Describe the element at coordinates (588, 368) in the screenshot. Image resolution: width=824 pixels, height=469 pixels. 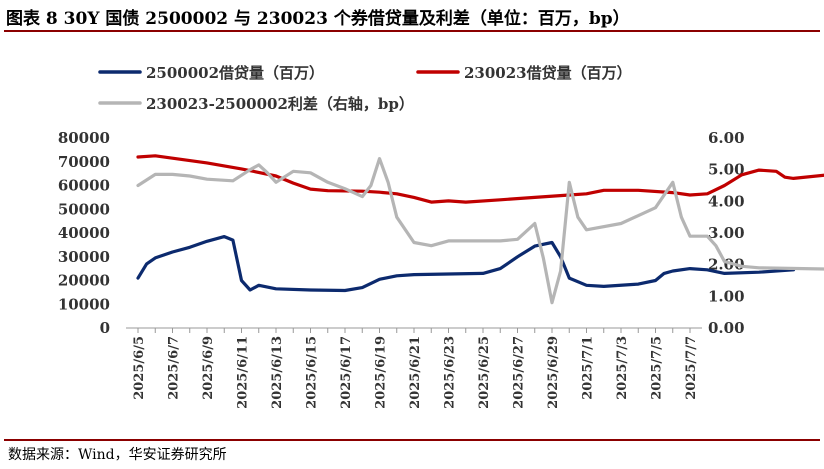
I see `x-tick-label: 2025/7/1` at that location.